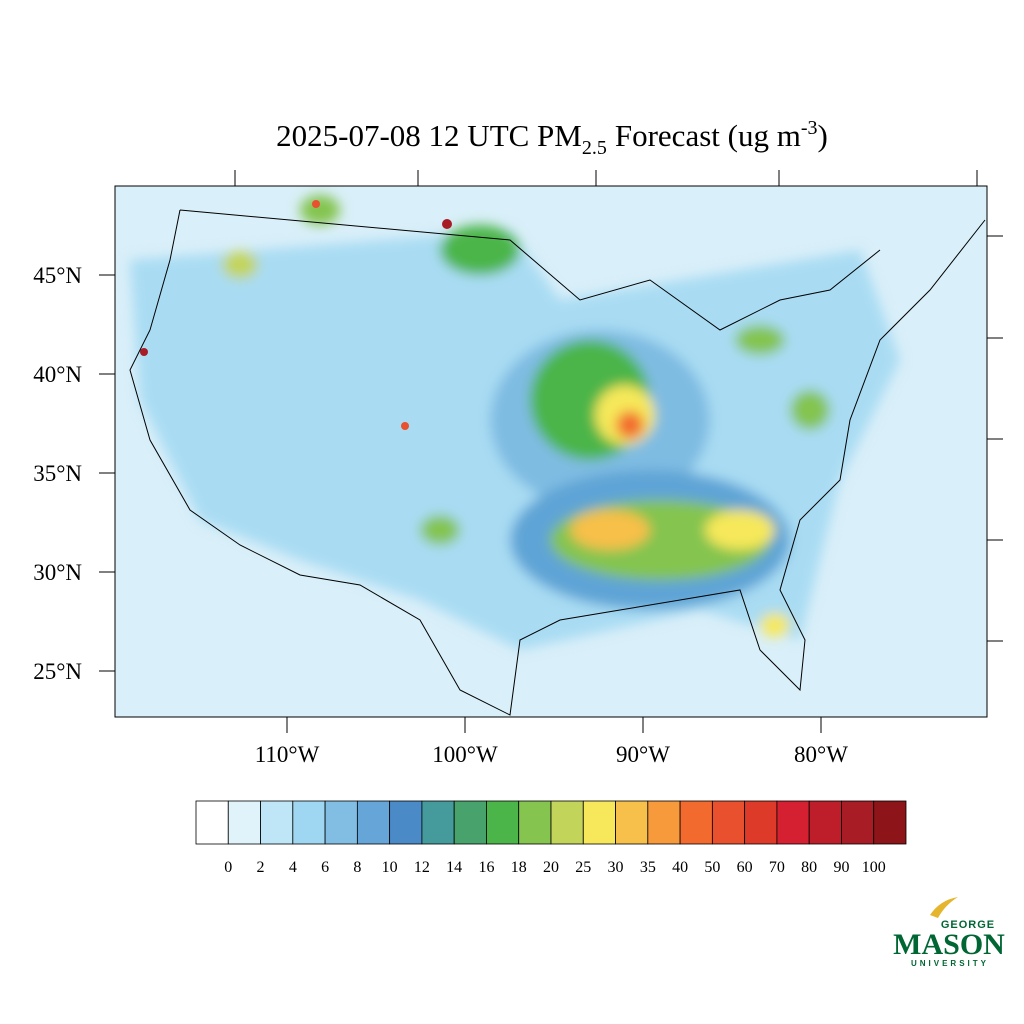 The height and width of the screenshot is (1024, 1024). Describe the element at coordinates (551, 867) in the screenshot. I see `colorbar-label: 20` at that location.